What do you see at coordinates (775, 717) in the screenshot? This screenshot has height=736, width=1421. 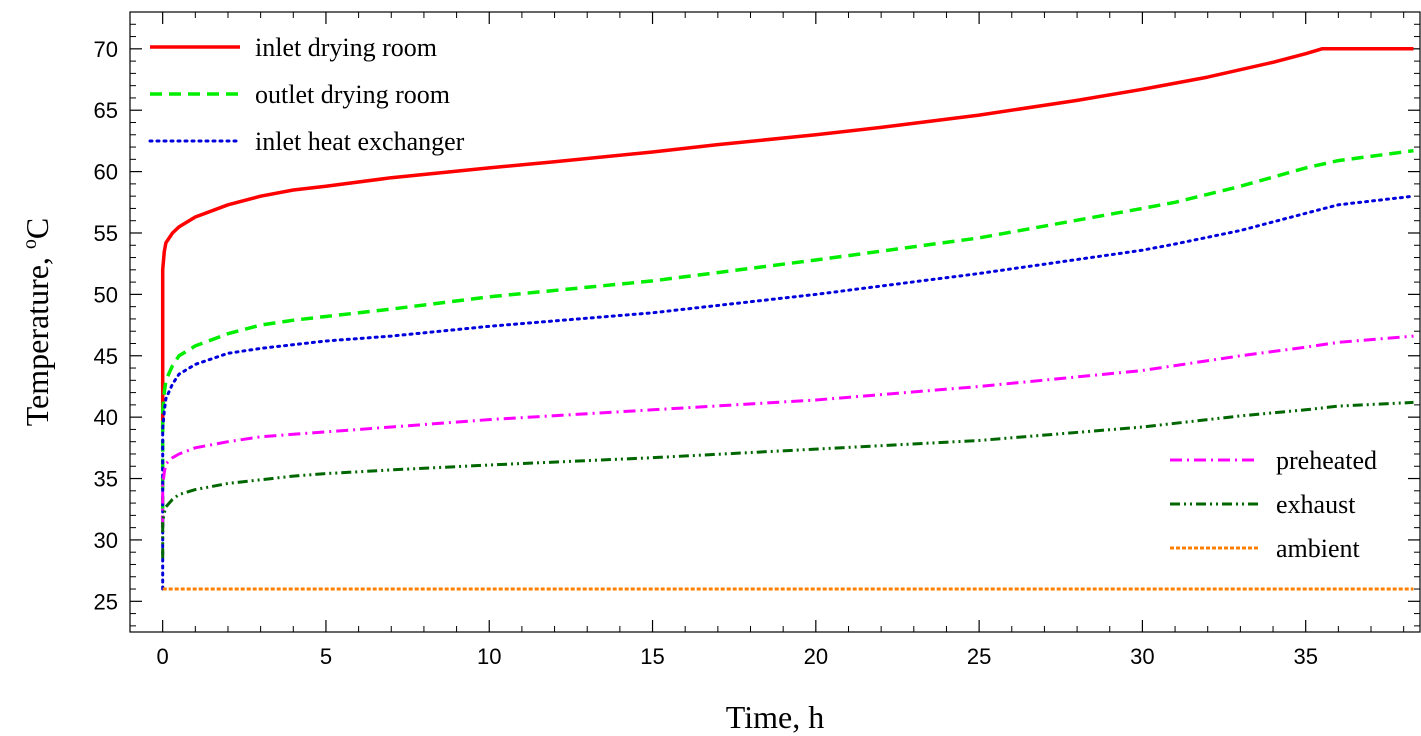 I see `x-axis-title: Time, h` at bounding box center [775, 717].